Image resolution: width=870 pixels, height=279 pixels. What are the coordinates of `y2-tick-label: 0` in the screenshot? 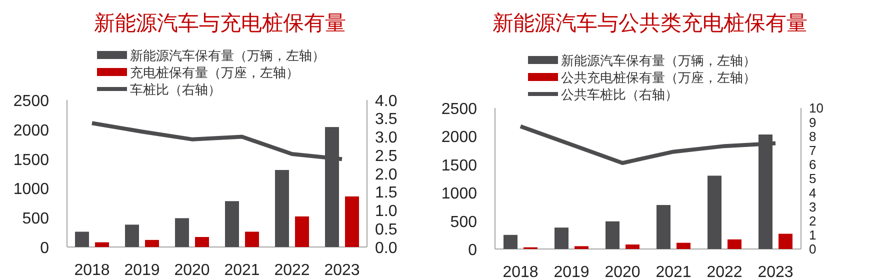 It's located at (812, 249).